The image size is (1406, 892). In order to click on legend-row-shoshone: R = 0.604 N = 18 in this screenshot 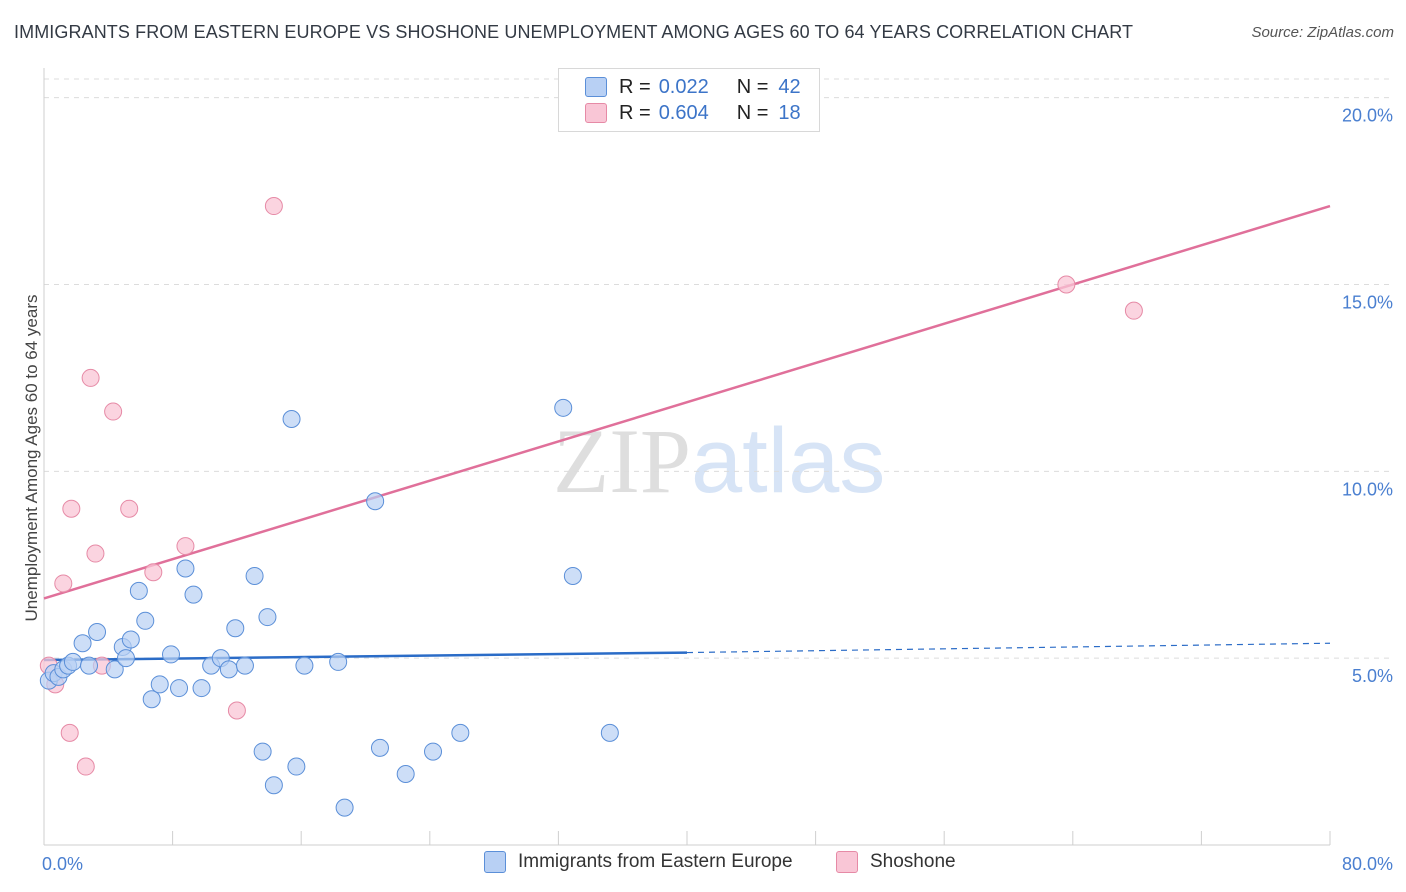, I will do `click(680, 113)`.